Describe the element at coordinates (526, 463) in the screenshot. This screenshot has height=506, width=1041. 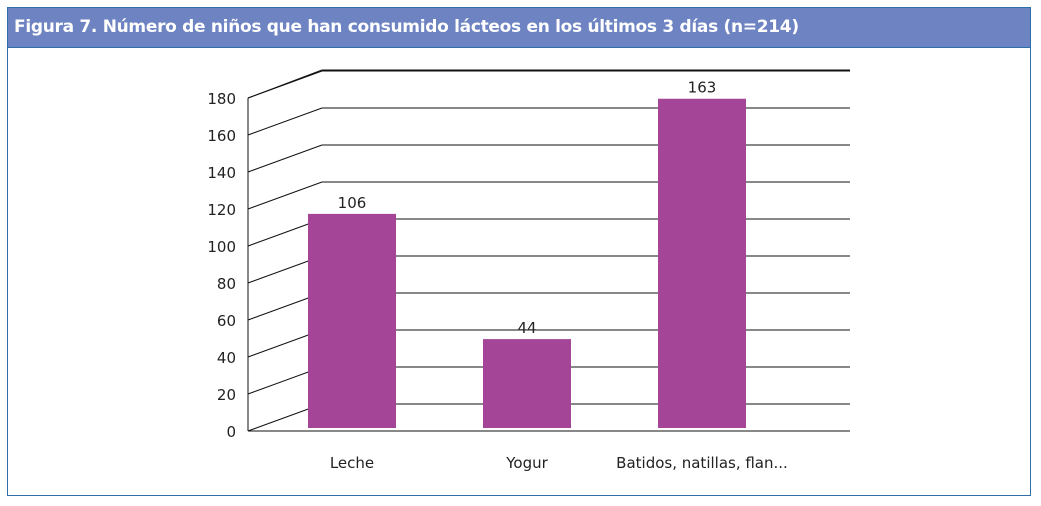
I see `x-tick-label: Yogur` at that location.